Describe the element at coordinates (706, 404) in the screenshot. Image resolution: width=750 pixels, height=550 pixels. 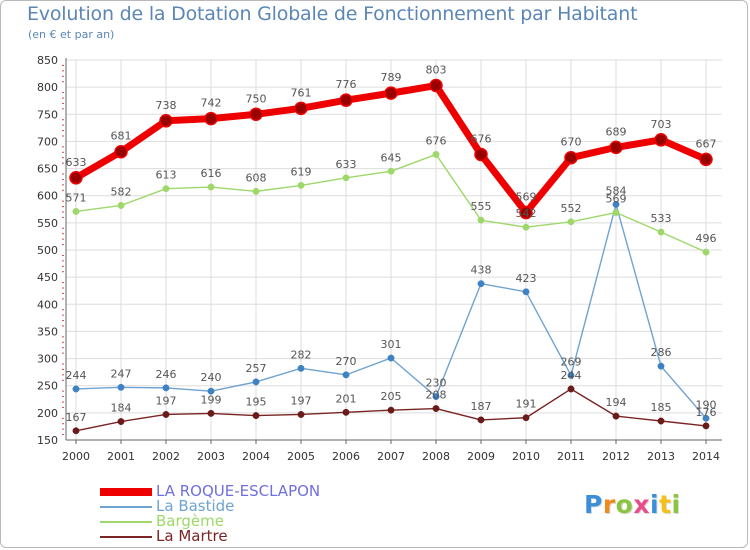
I see `data-label-la-bastide-2014: 190` at that location.